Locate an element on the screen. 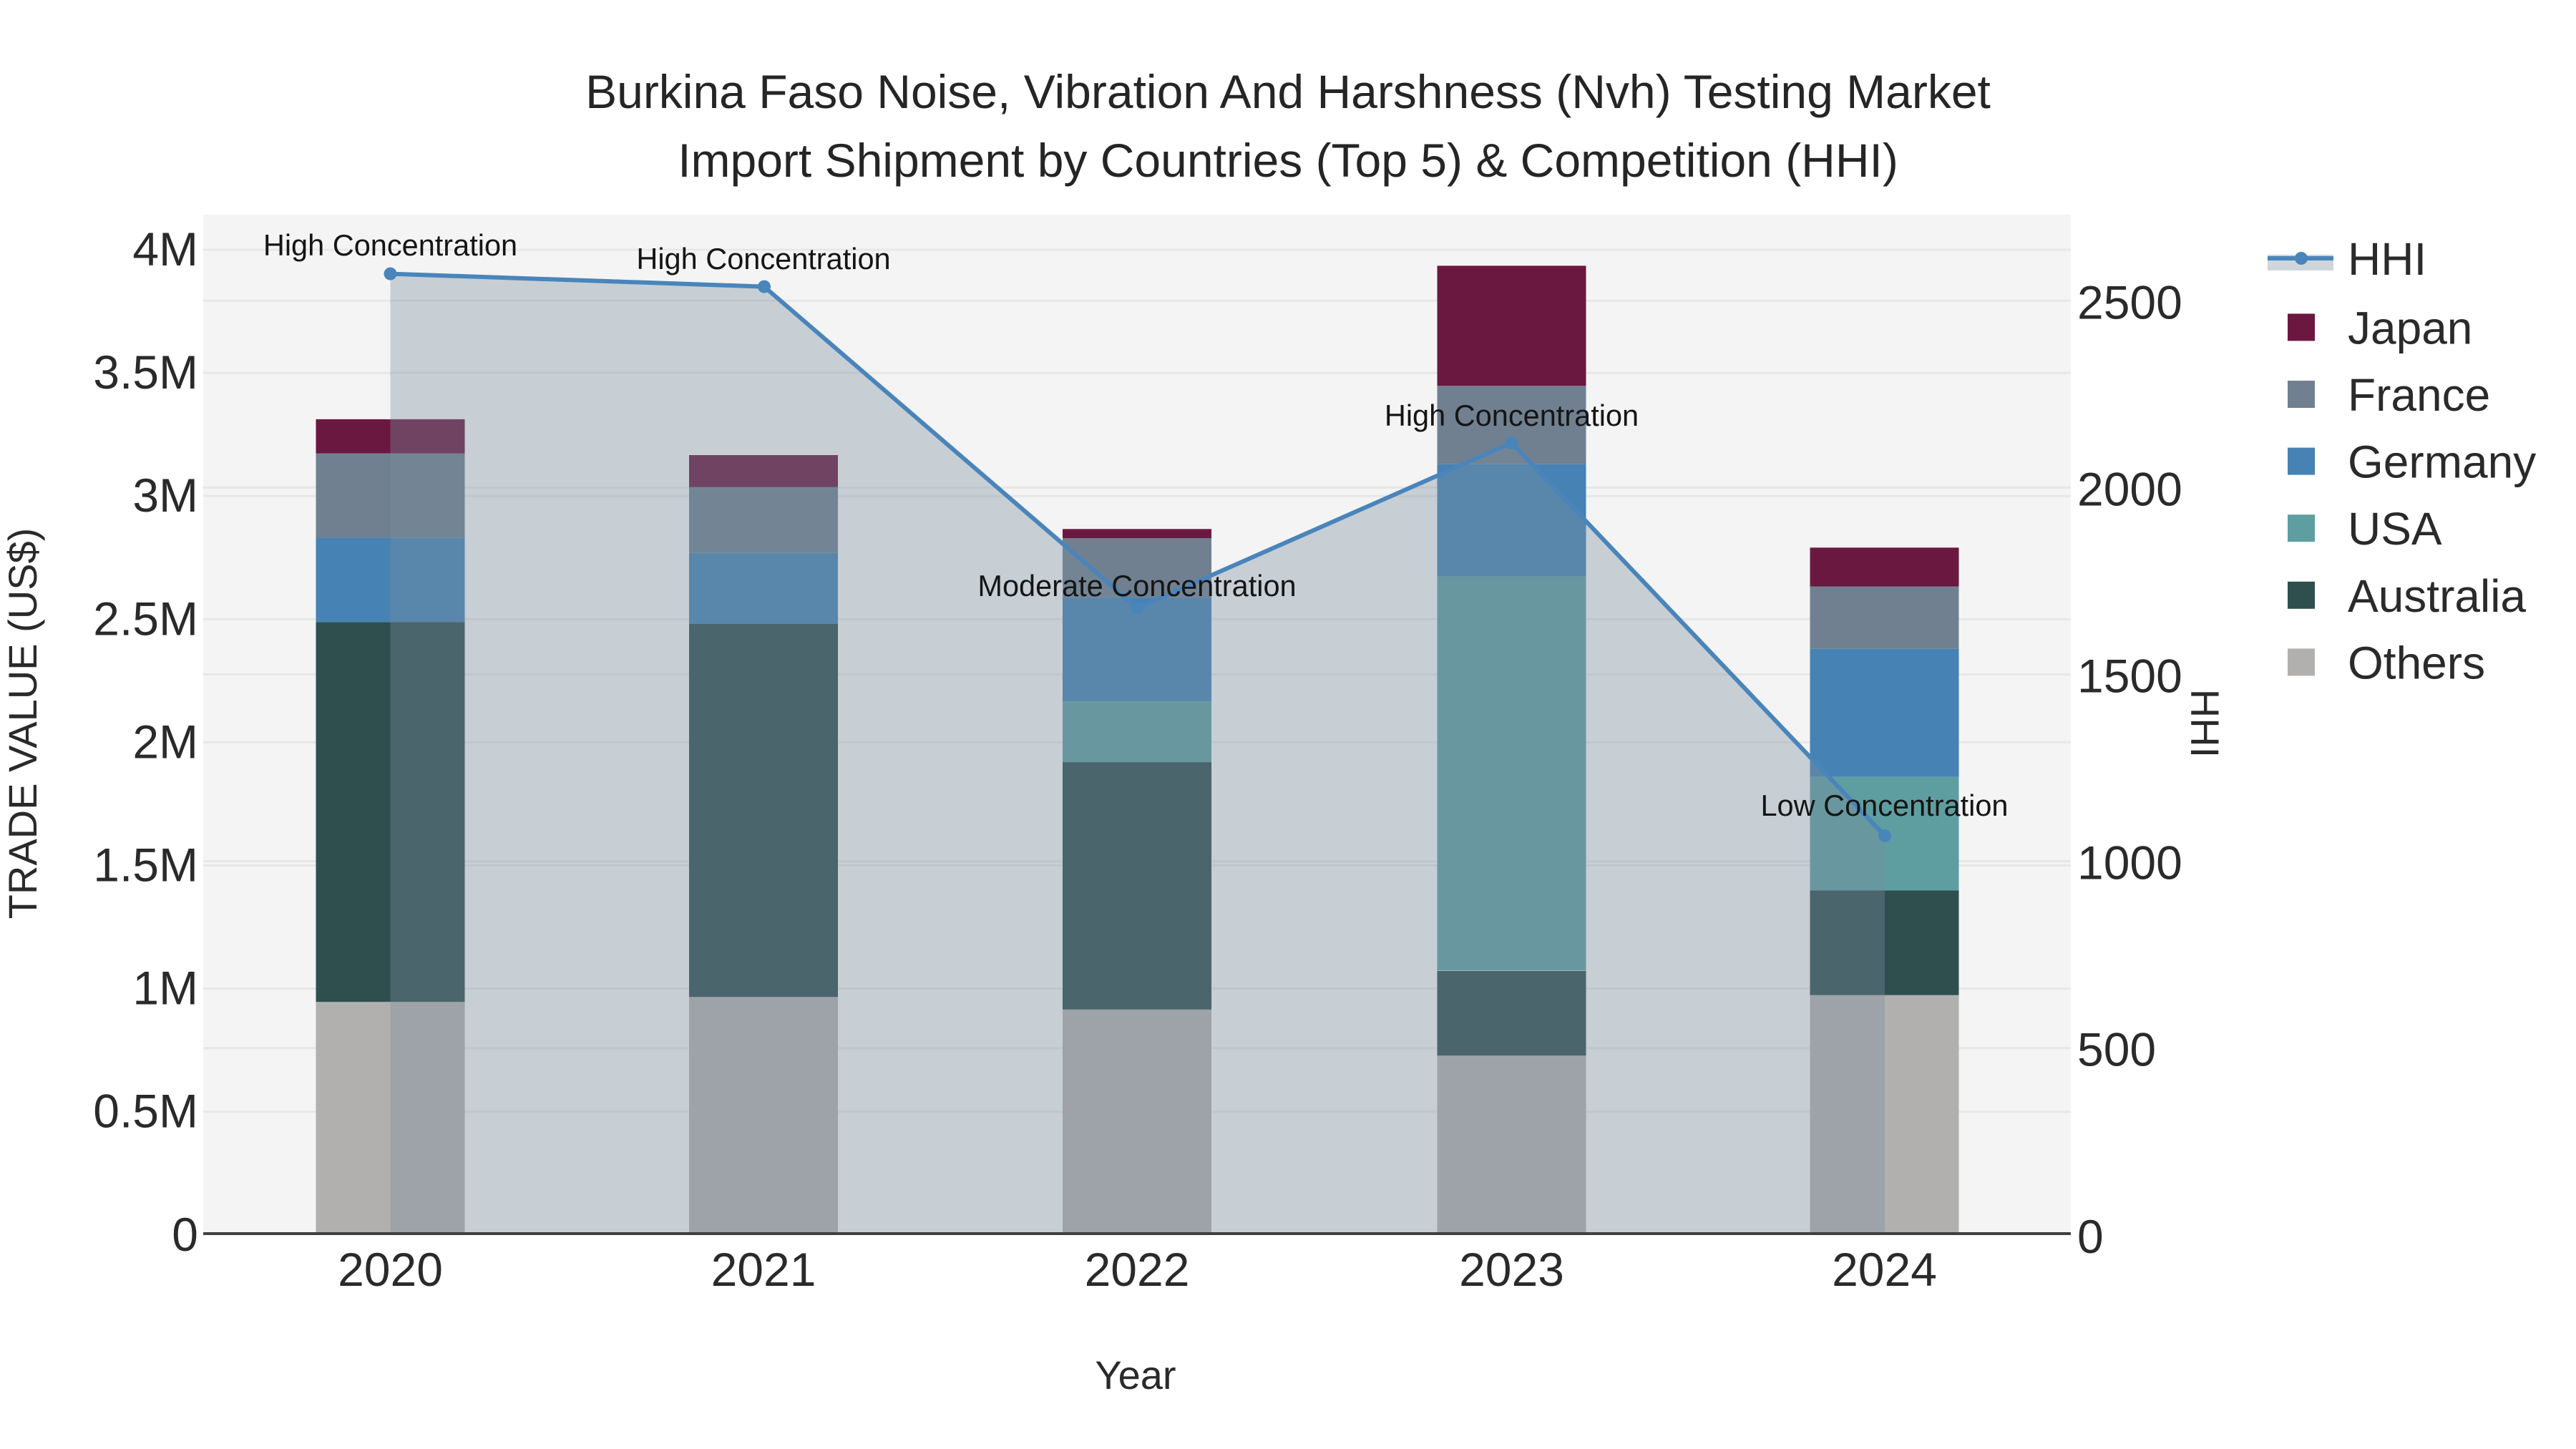 The height and width of the screenshot is (1449, 2576). svg-text: 2022 is located at coordinates (1137, 1269).